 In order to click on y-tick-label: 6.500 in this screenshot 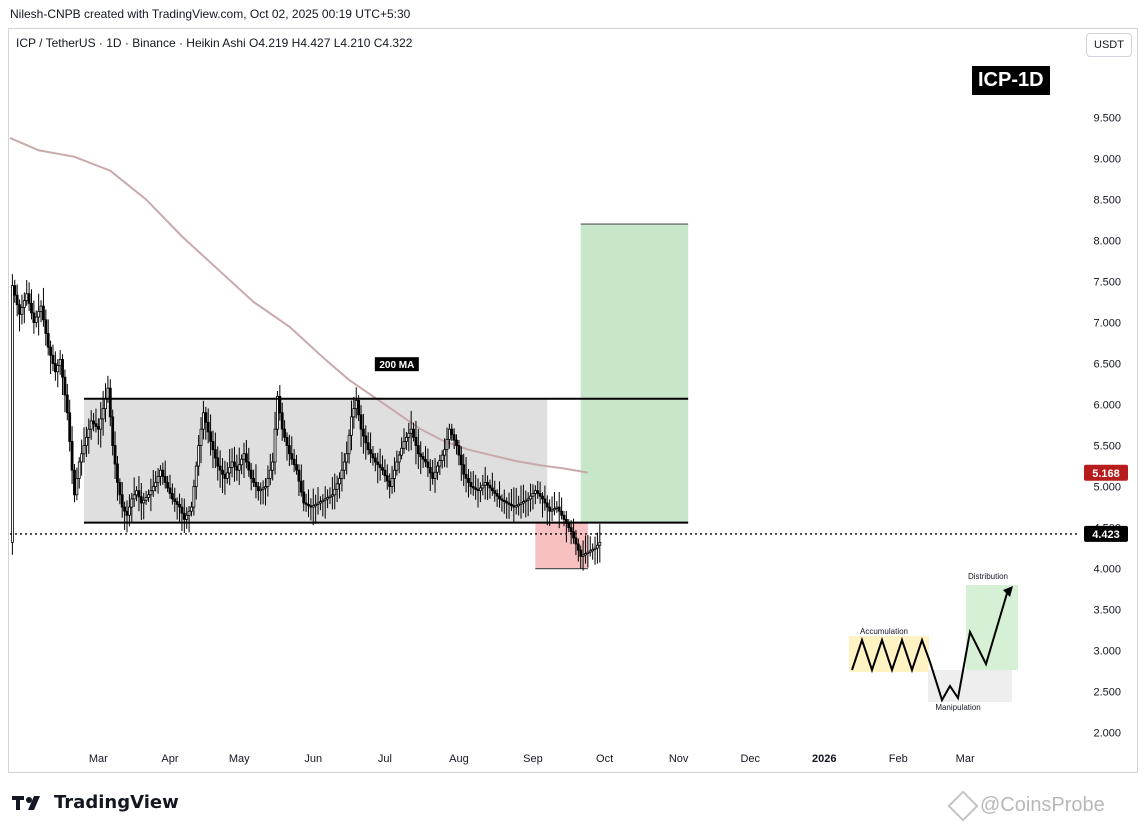, I will do `click(1107, 365)`.